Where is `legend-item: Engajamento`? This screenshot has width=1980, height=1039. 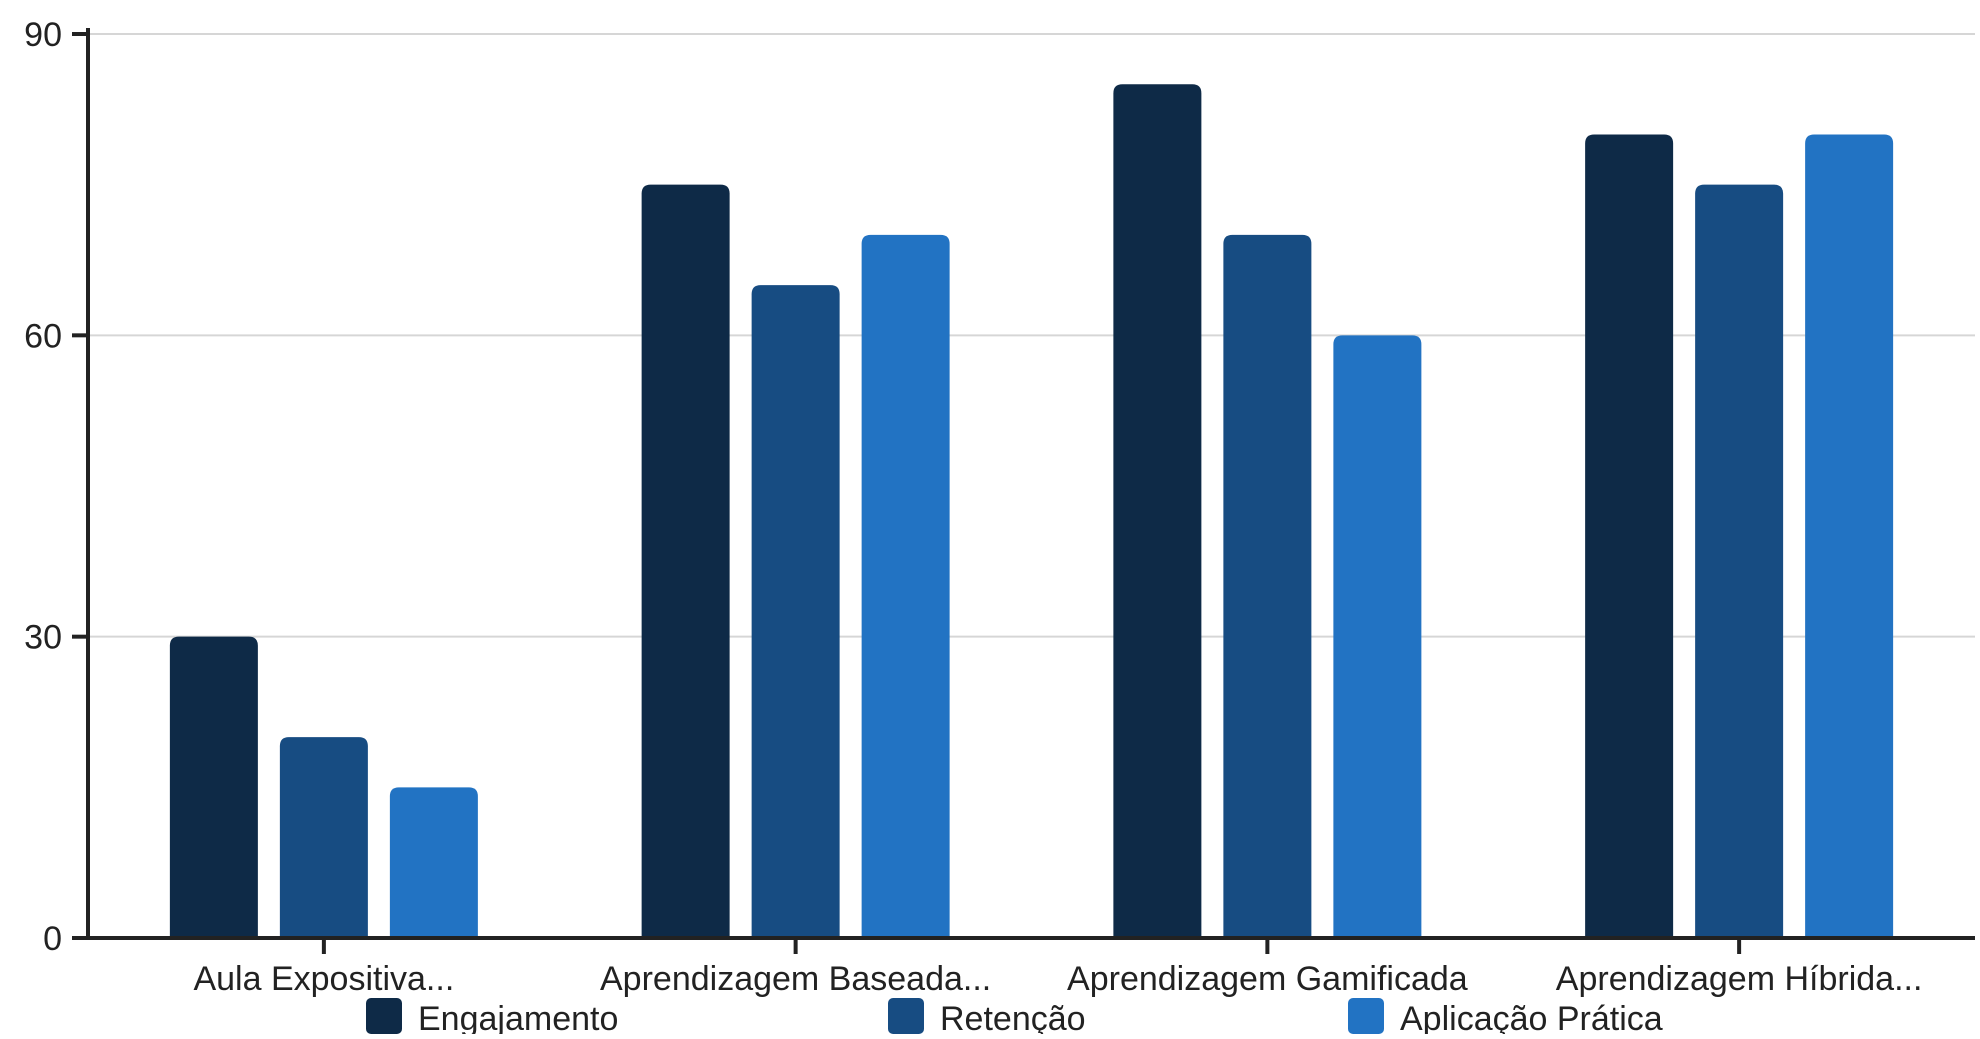 legend-item: Engajamento is located at coordinates (492, 1018).